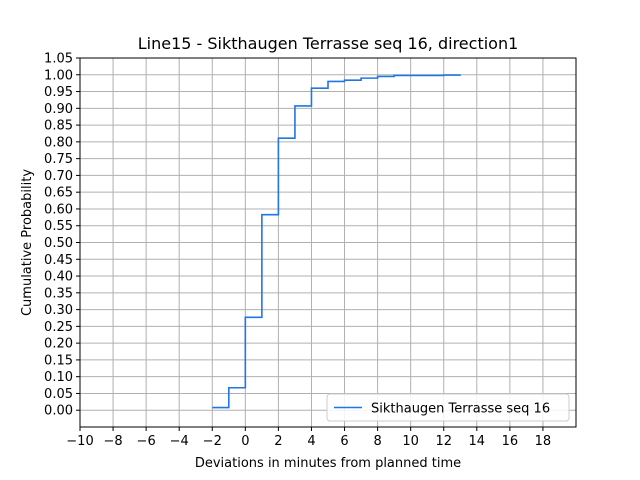 This screenshot has width=640, height=480. Describe the element at coordinates (543, 441) in the screenshot. I see `x-tick-label: 18` at that location.